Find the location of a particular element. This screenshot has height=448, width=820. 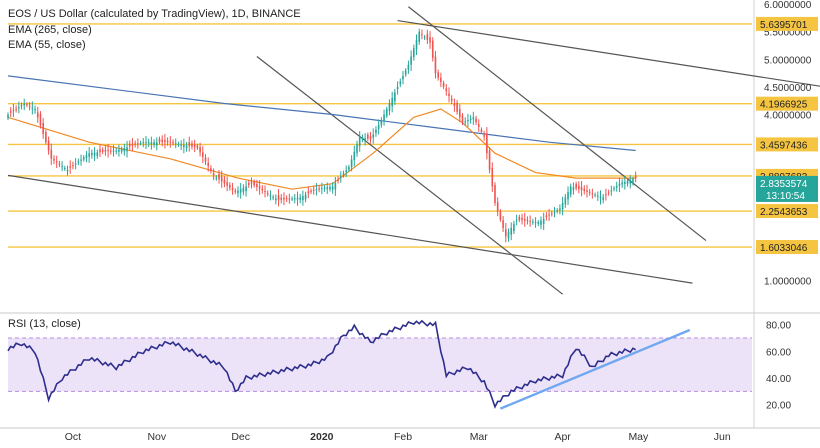

rsi-tick-label: 60.00 is located at coordinates (778, 352).